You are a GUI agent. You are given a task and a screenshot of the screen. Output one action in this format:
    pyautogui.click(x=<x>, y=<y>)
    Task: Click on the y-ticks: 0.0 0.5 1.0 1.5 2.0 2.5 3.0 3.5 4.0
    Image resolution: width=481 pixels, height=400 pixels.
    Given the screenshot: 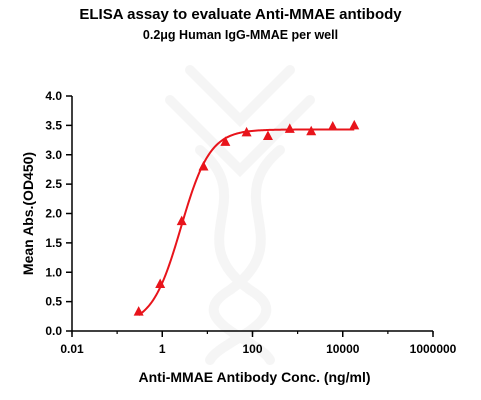 What is the action you would take?
    pyautogui.click(x=58, y=213)
    